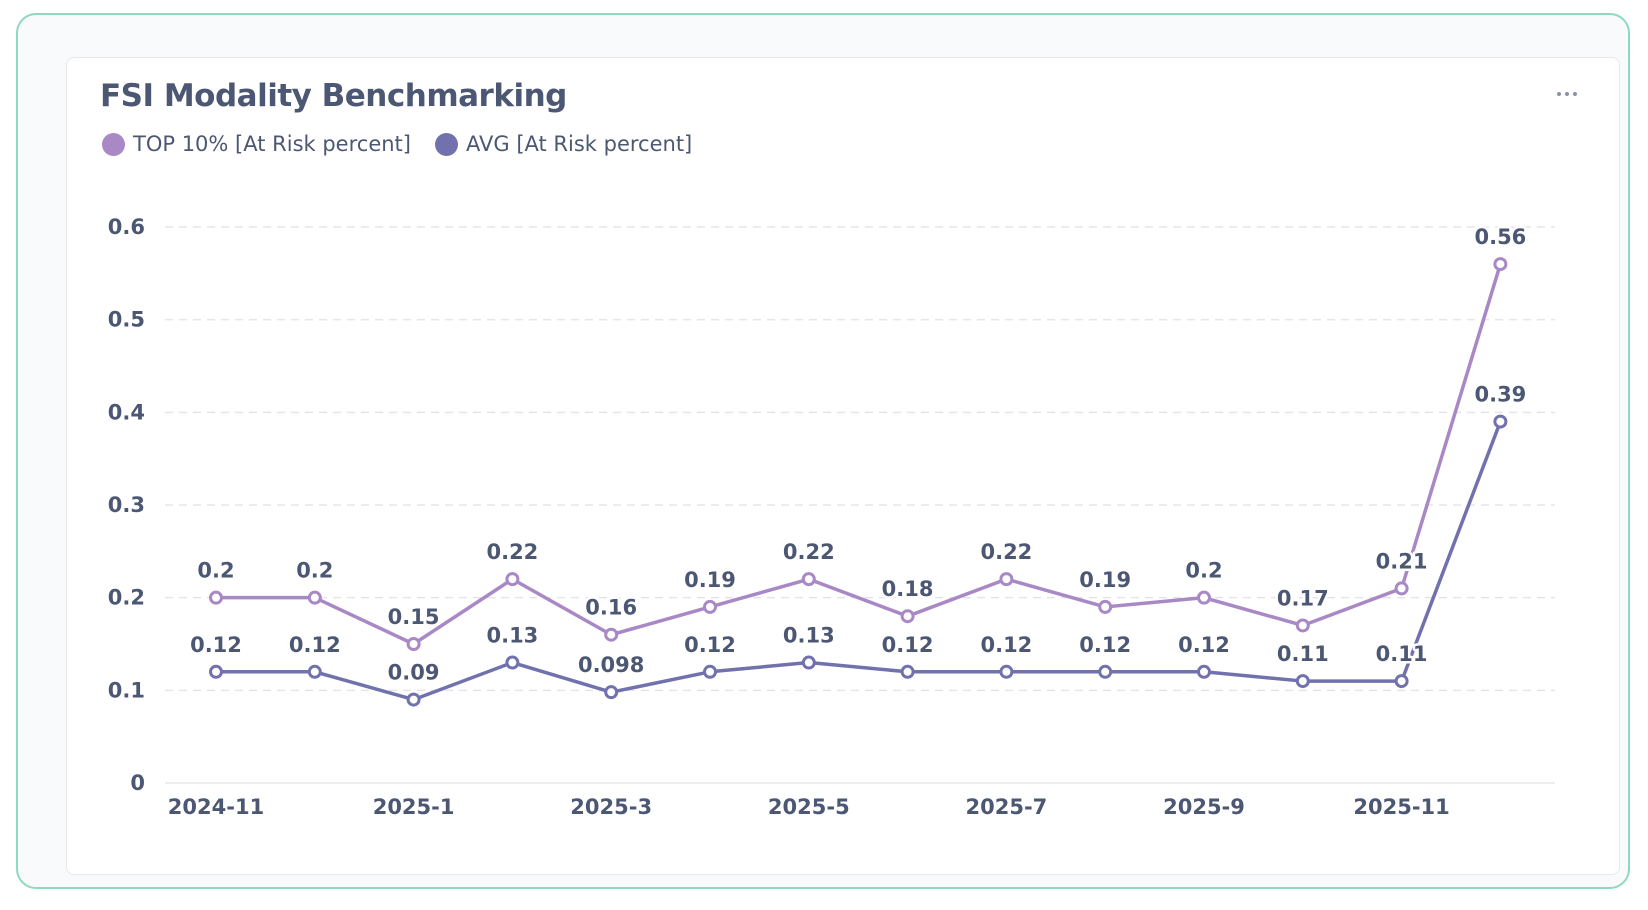 The height and width of the screenshot is (910, 1648). What do you see at coordinates (1500, 395) in the screenshot?
I see `data-label: 0.39` at bounding box center [1500, 395].